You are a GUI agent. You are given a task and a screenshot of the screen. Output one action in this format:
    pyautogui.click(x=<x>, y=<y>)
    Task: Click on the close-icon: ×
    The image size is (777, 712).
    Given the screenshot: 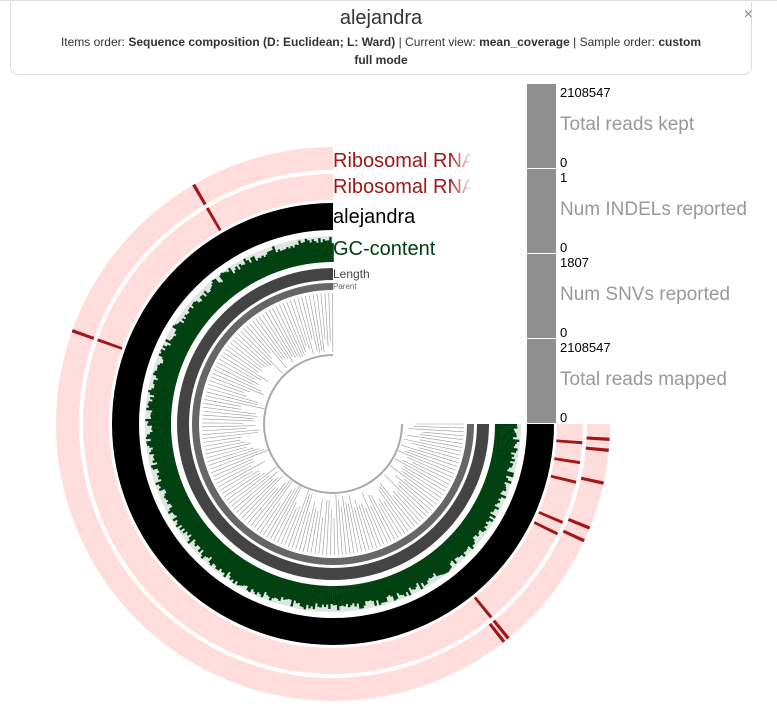 What is the action you would take?
    pyautogui.click(x=748, y=14)
    